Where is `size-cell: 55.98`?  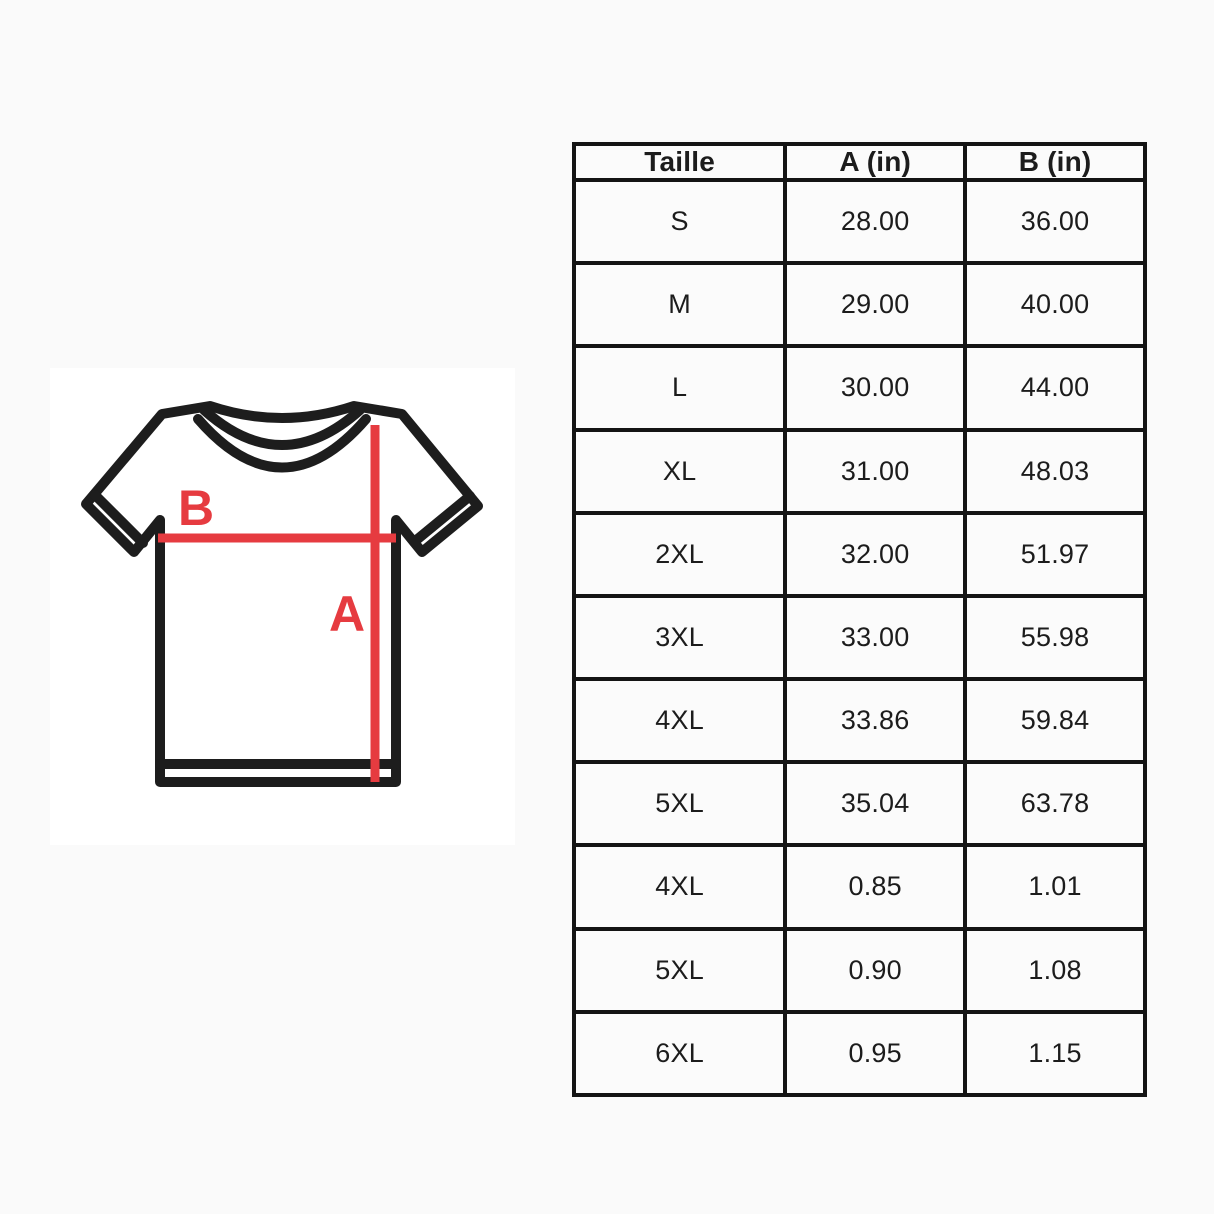 size-cell: 55.98 is located at coordinates (1055, 637).